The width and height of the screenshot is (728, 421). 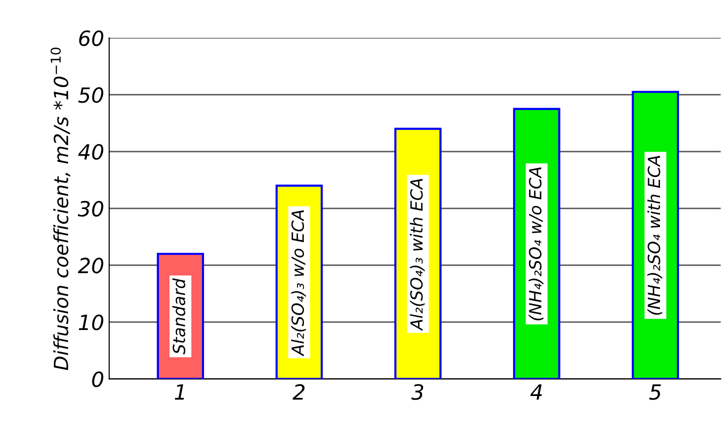 I want to click on y-tick-label: 10, so click(x=91, y=322).